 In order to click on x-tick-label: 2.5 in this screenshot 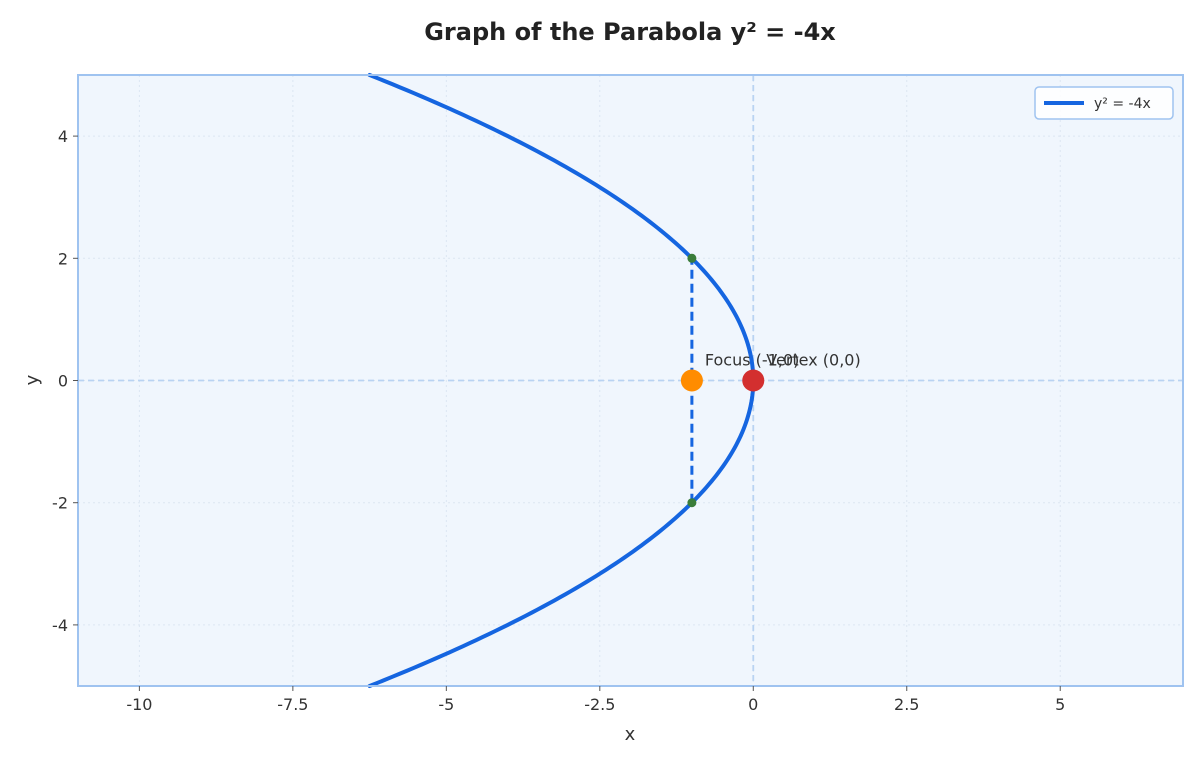, I will do `click(906, 704)`.